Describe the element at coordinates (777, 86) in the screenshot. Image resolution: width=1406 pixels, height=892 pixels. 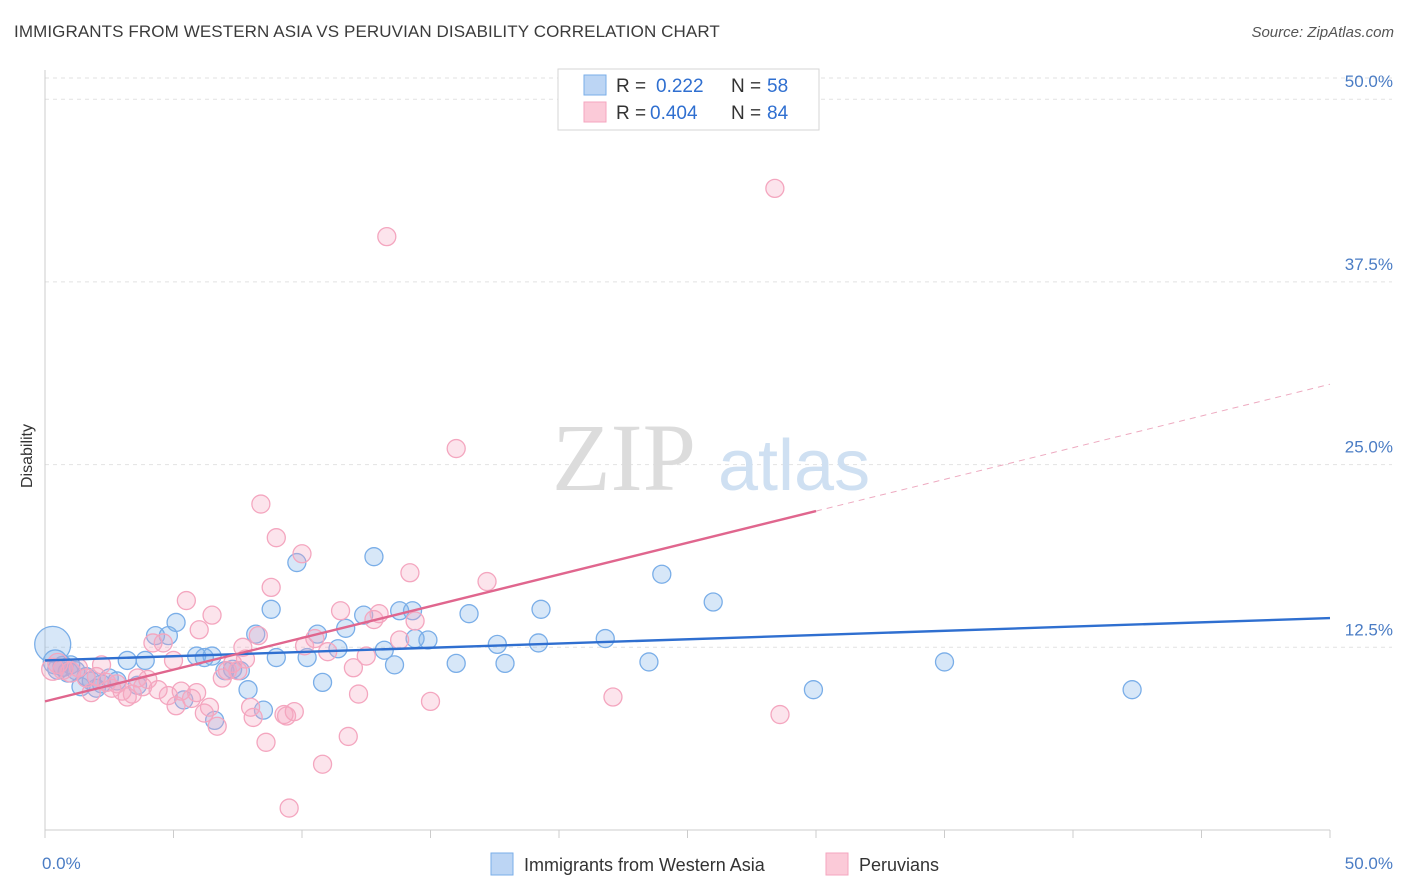
I see `legend-n-value-1: 58` at that location.